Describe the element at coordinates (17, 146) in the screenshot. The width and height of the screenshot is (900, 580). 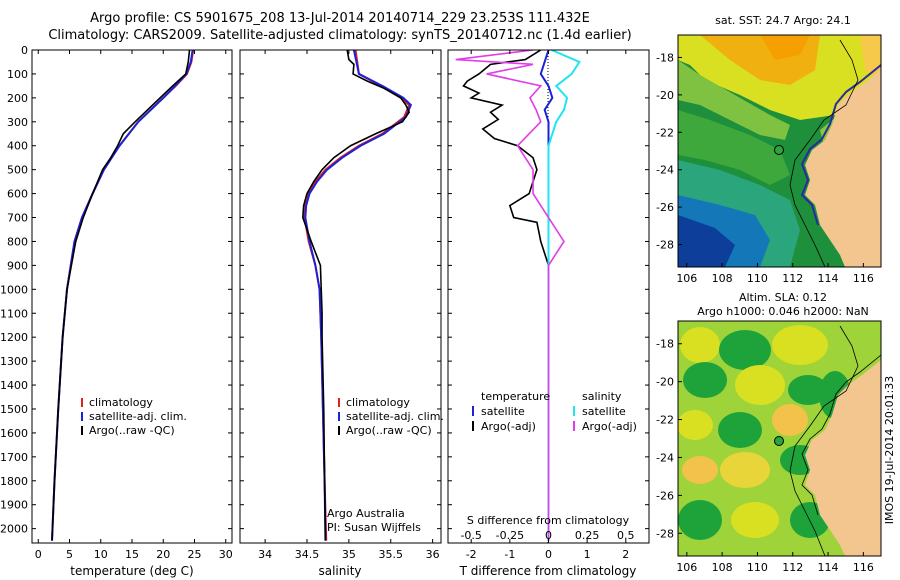
I see `depth-tick-label: 400` at that location.